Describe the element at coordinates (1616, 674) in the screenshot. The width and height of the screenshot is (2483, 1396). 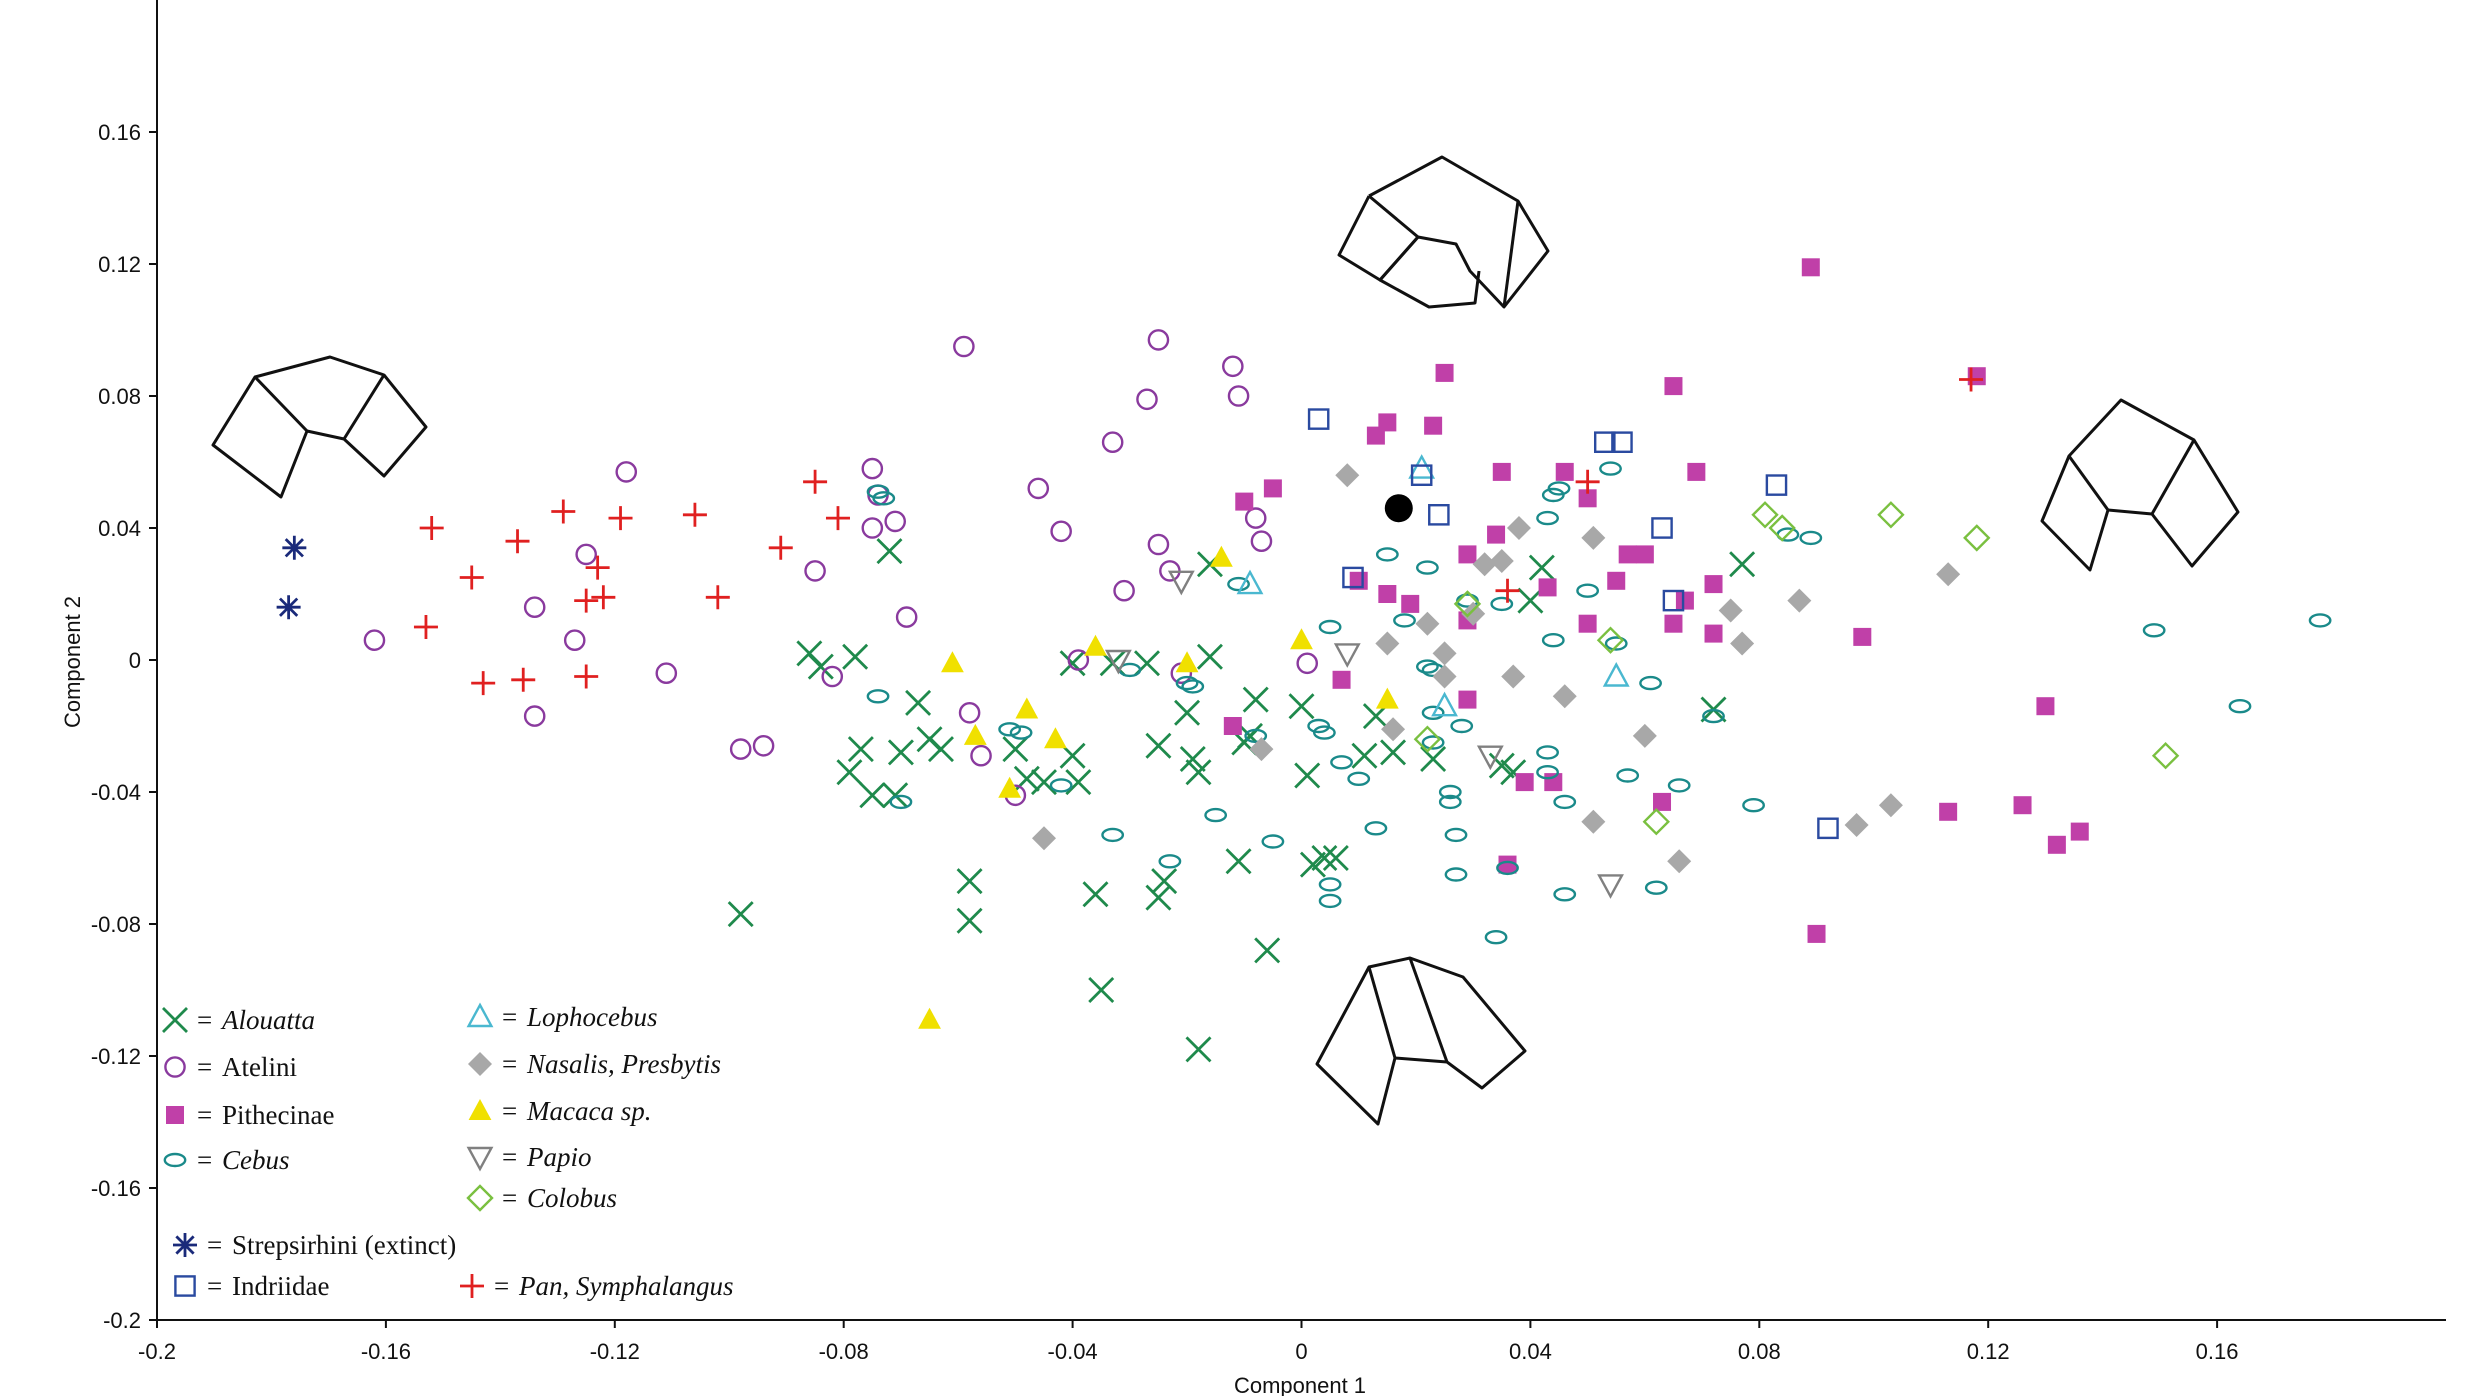
I see `lophocebus-point` at that location.